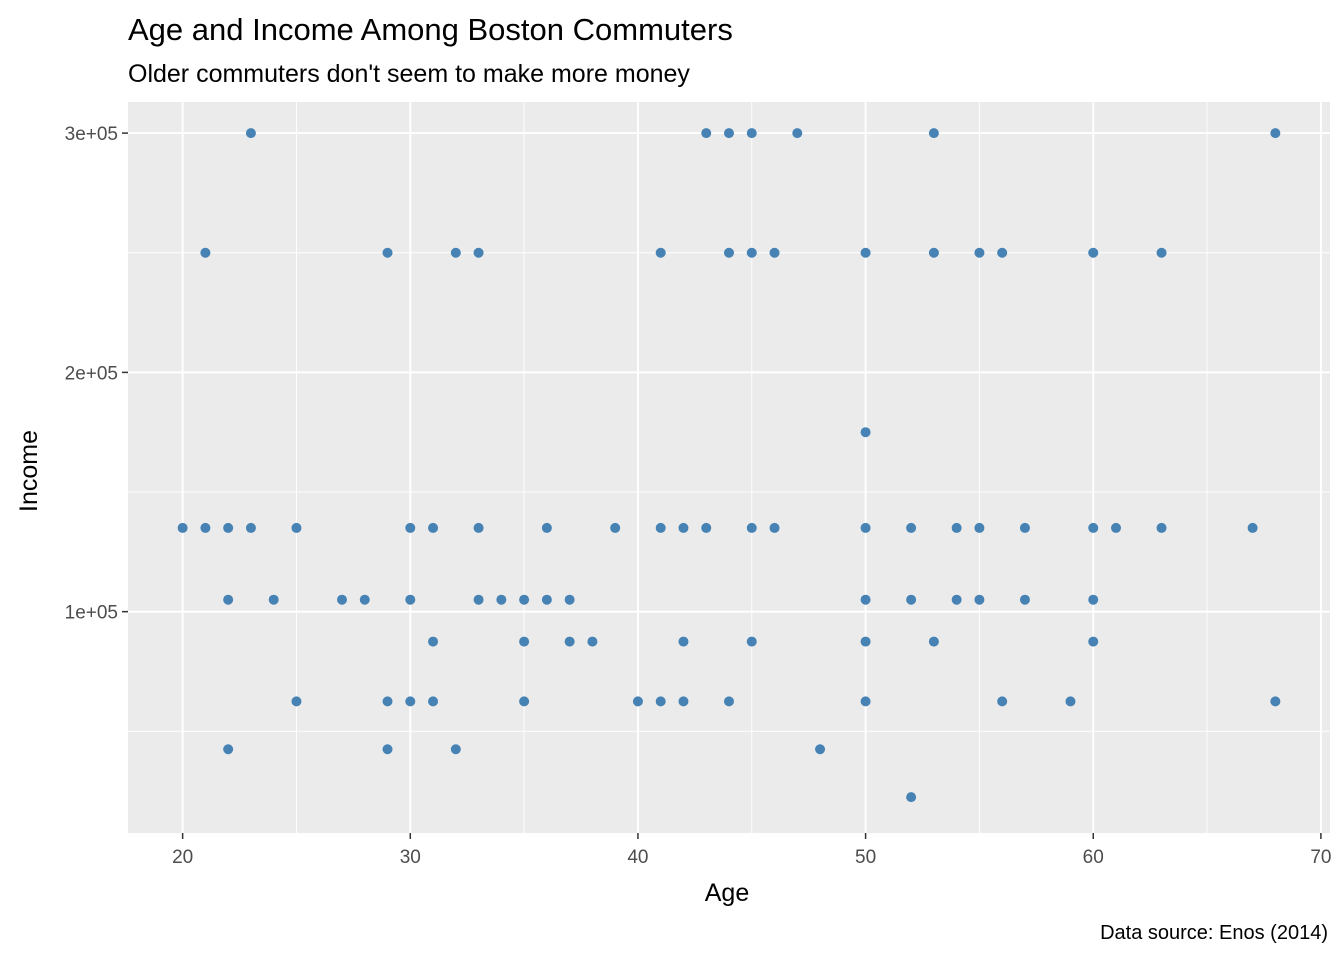  Describe the element at coordinates (182, 857) in the screenshot. I see `x-tick-label: 20` at that location.